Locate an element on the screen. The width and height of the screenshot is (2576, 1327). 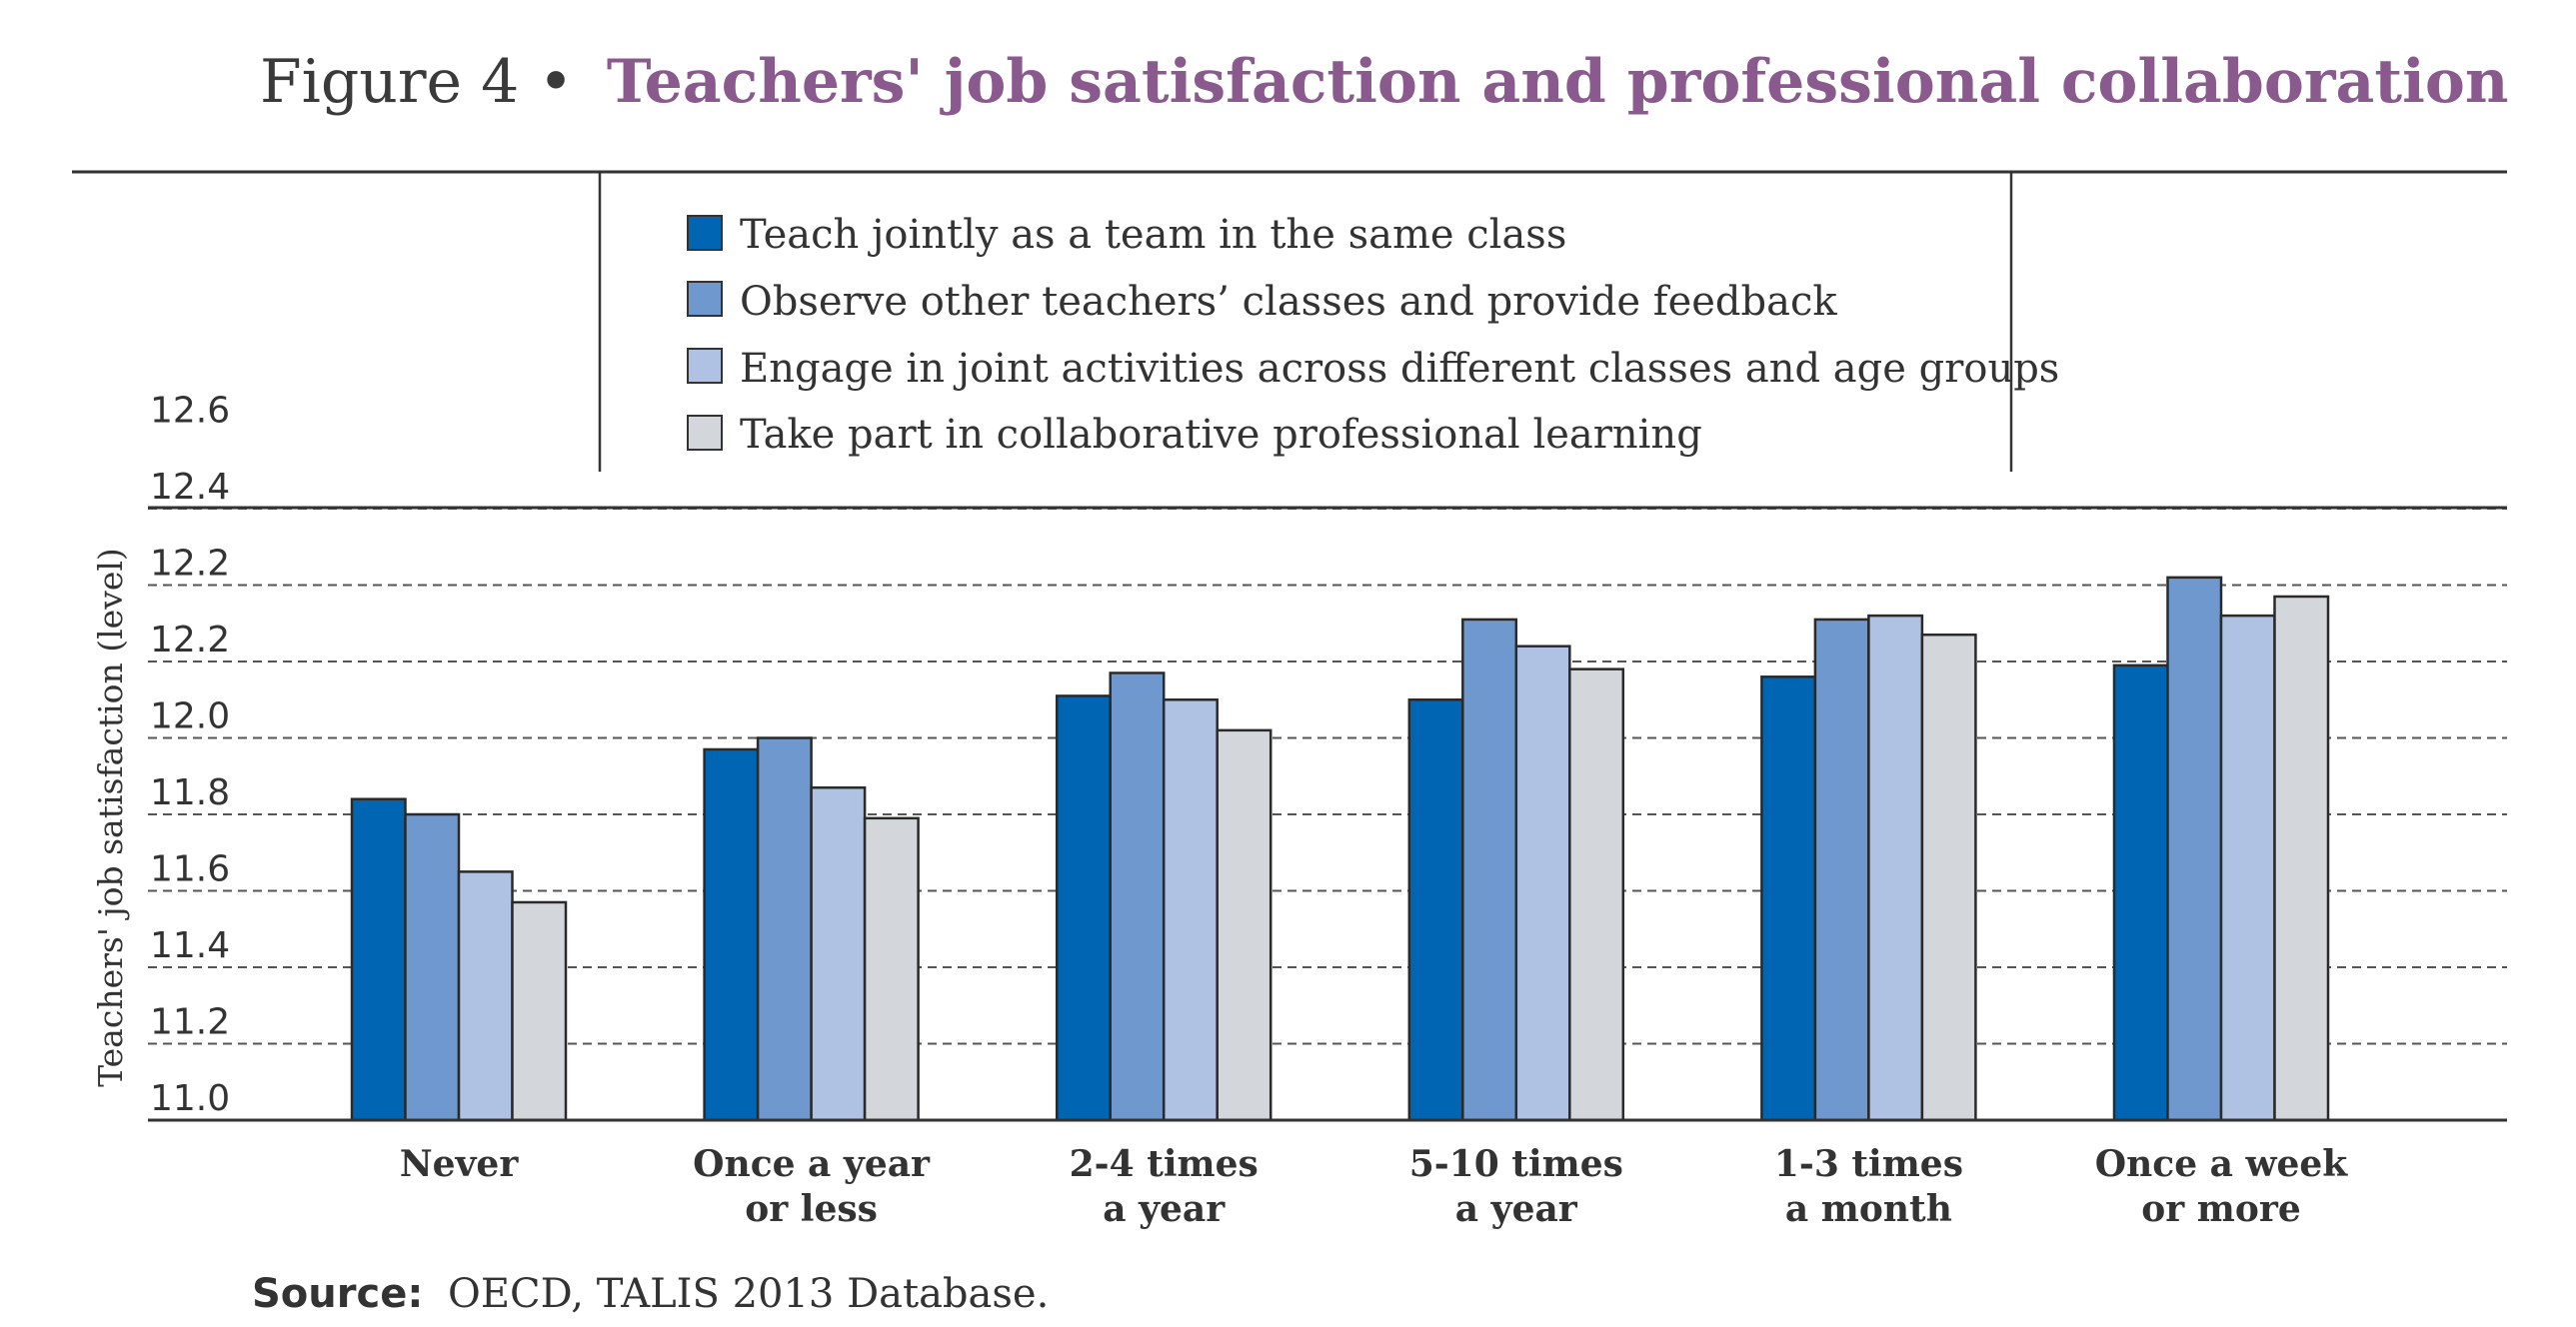
legend-swatch-teach-jointly is located at coordinates (705, 233).